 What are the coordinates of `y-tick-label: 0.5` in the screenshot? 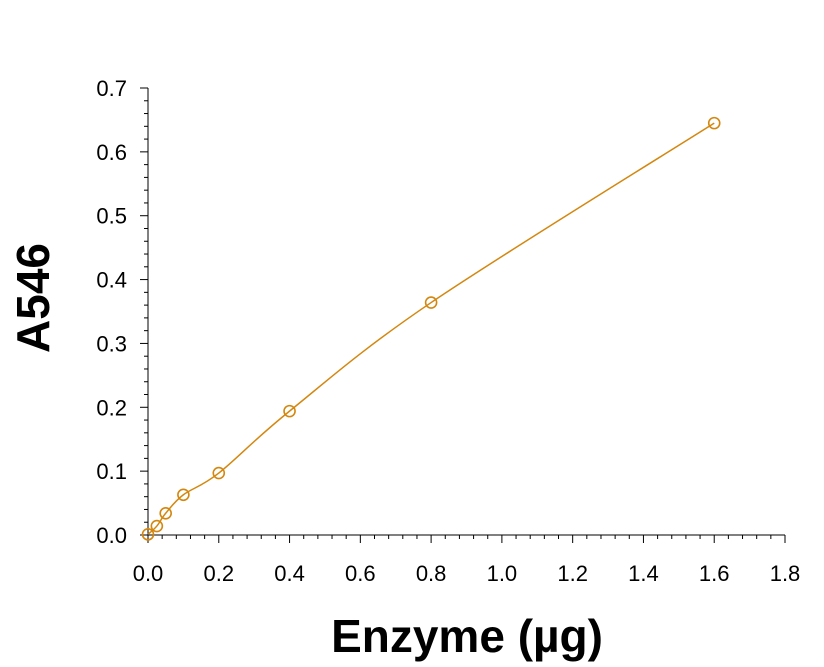 It's located at (111, 216).